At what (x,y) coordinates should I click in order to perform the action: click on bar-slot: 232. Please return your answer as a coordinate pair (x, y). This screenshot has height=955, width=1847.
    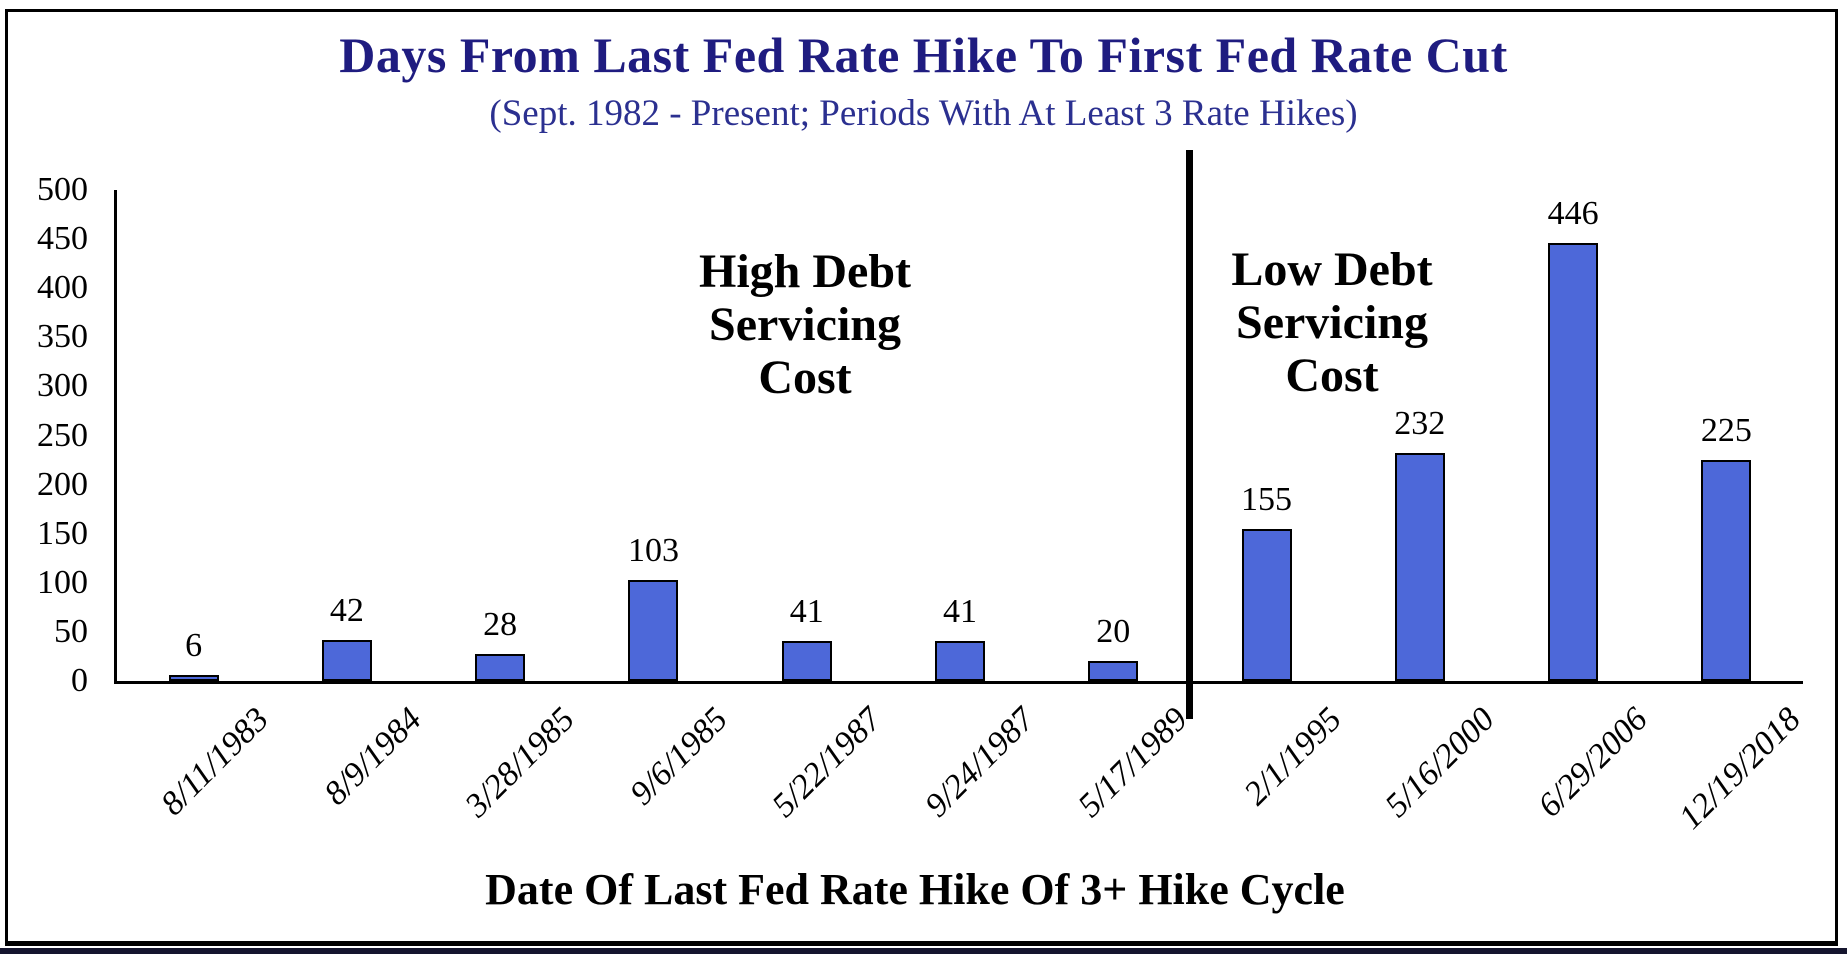
    Looking at the image, I should click on (1419, 435).